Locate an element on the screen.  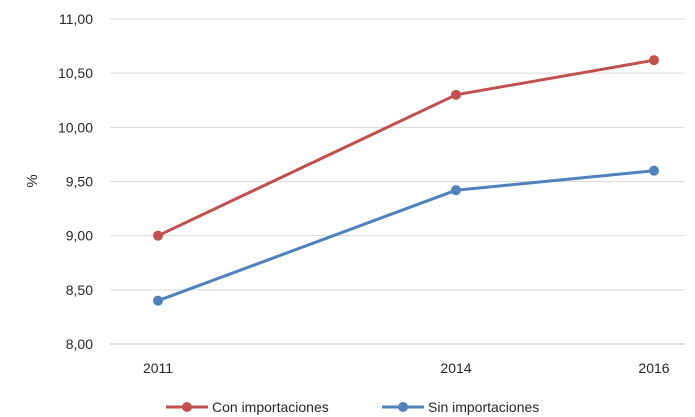
y-tick-label: 9,00 is located at coordinates (79, 236).